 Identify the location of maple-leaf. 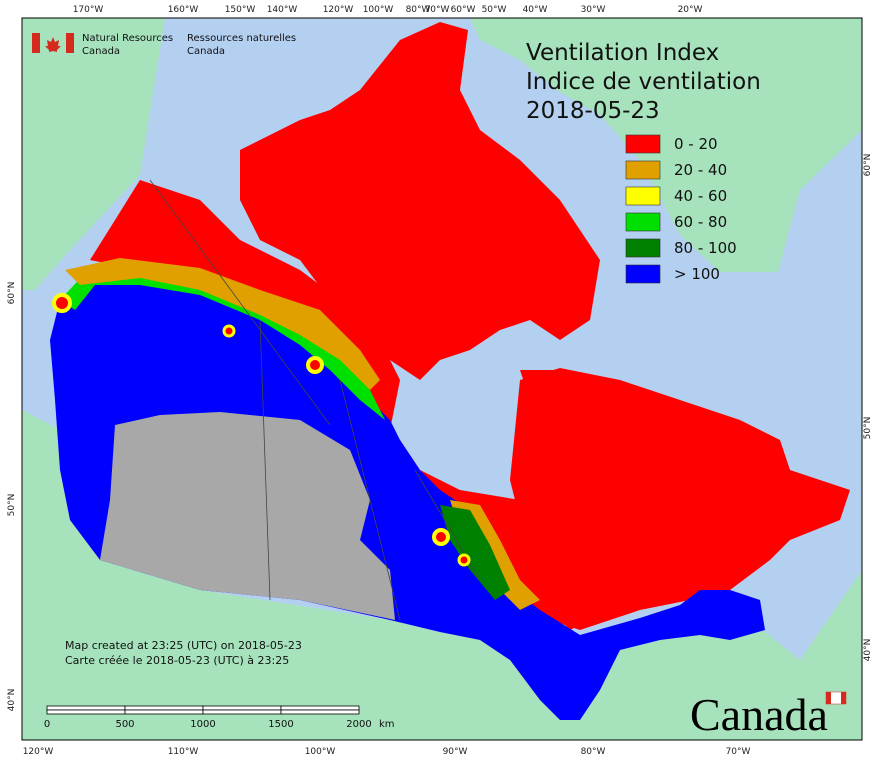
(53, 44).